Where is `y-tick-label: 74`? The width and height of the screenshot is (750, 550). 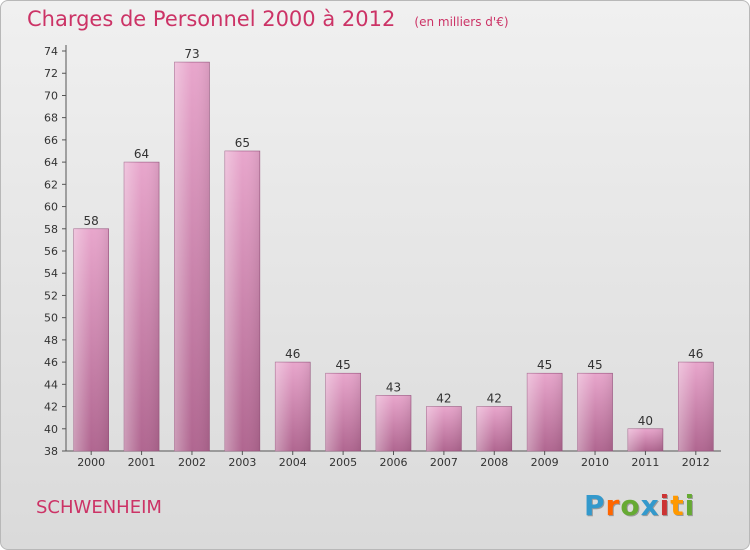
y-tick-label: 74 is located at coordinates (51, 51).